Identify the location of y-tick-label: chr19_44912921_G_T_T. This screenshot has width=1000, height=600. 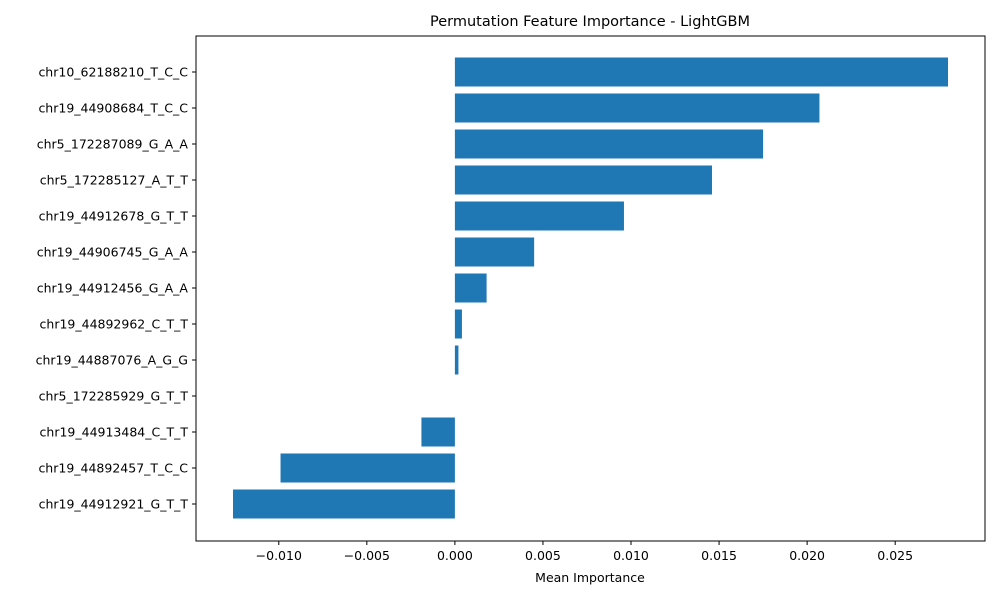
(114, 504).